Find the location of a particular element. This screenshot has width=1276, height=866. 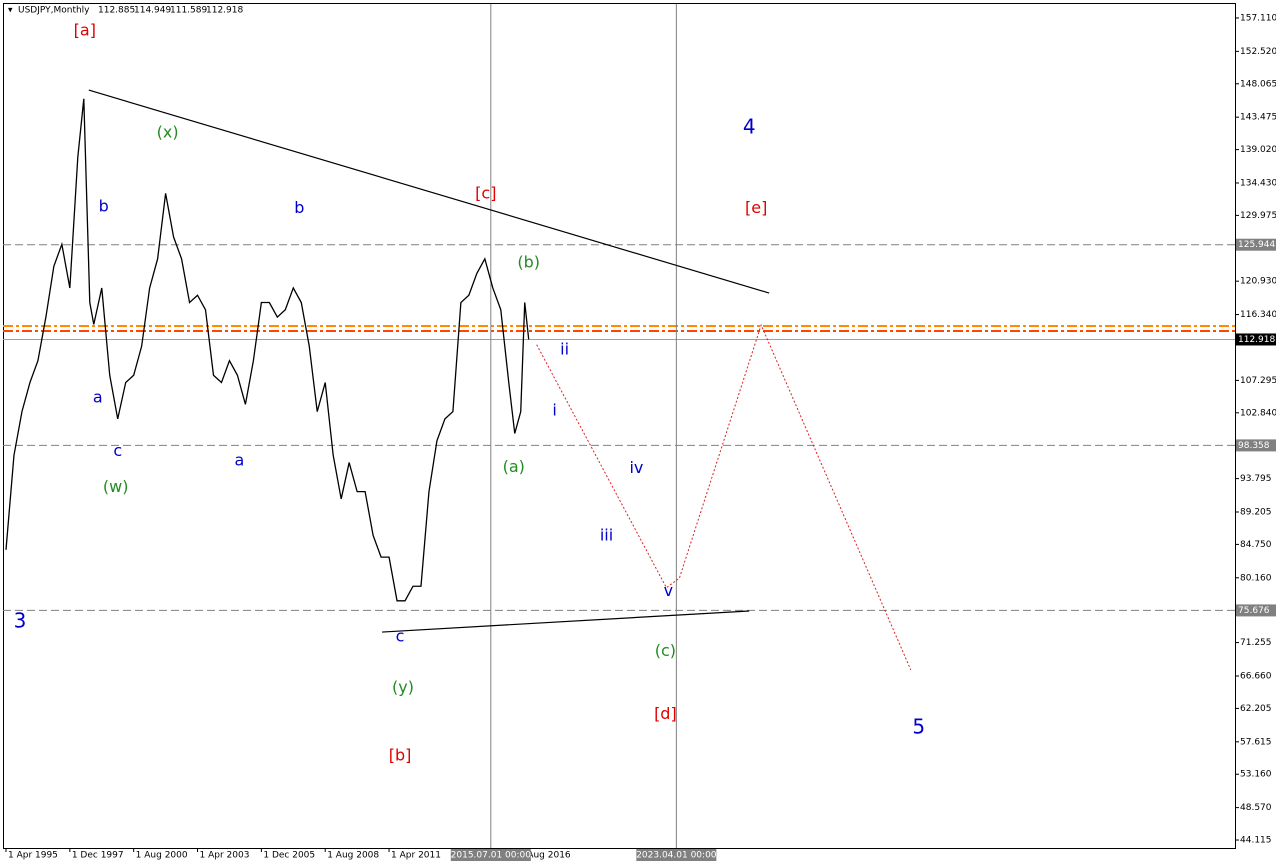

symbol-arrow: ▾ is located at coordinates (10, 11).